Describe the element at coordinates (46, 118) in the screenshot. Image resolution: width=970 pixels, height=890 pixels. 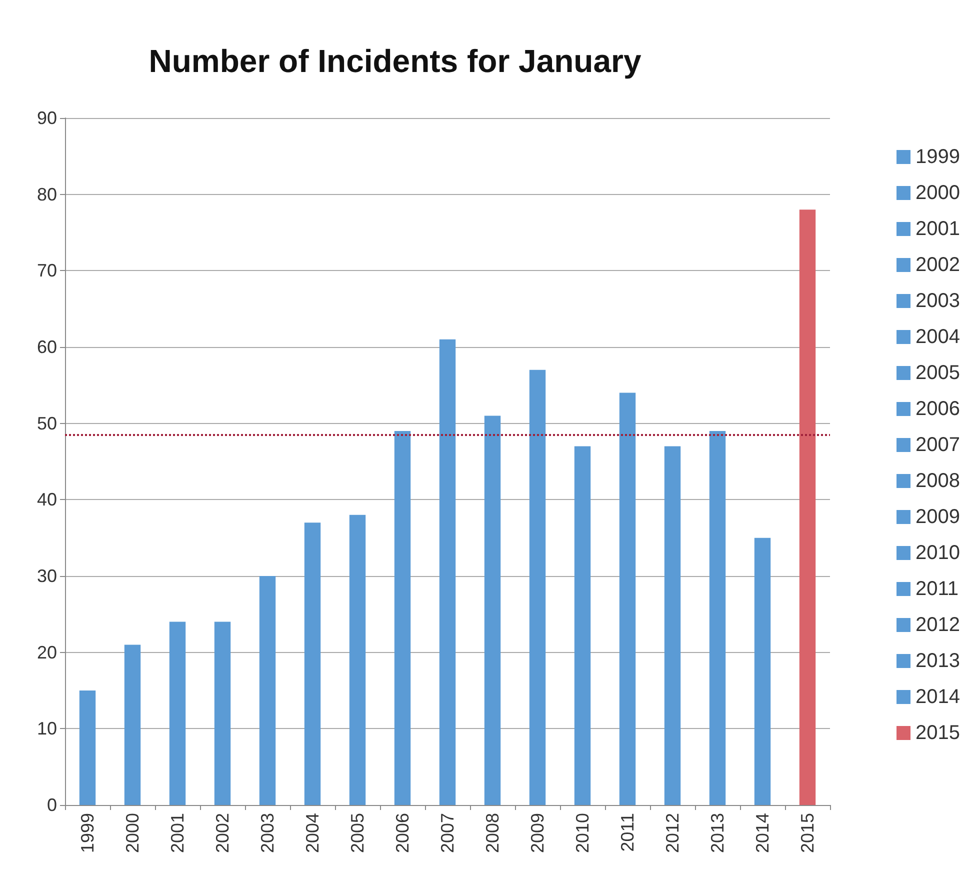
I see `y-tick-label: 90` at that location.